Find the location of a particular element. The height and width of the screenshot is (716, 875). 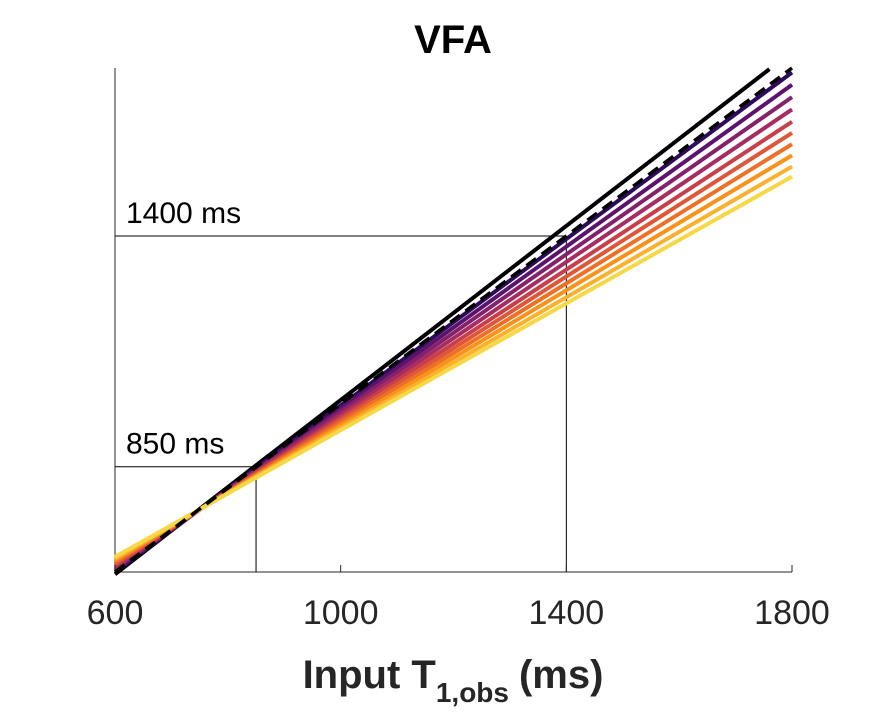

x-tick-label: 600 is located at coordinates (115, 613).